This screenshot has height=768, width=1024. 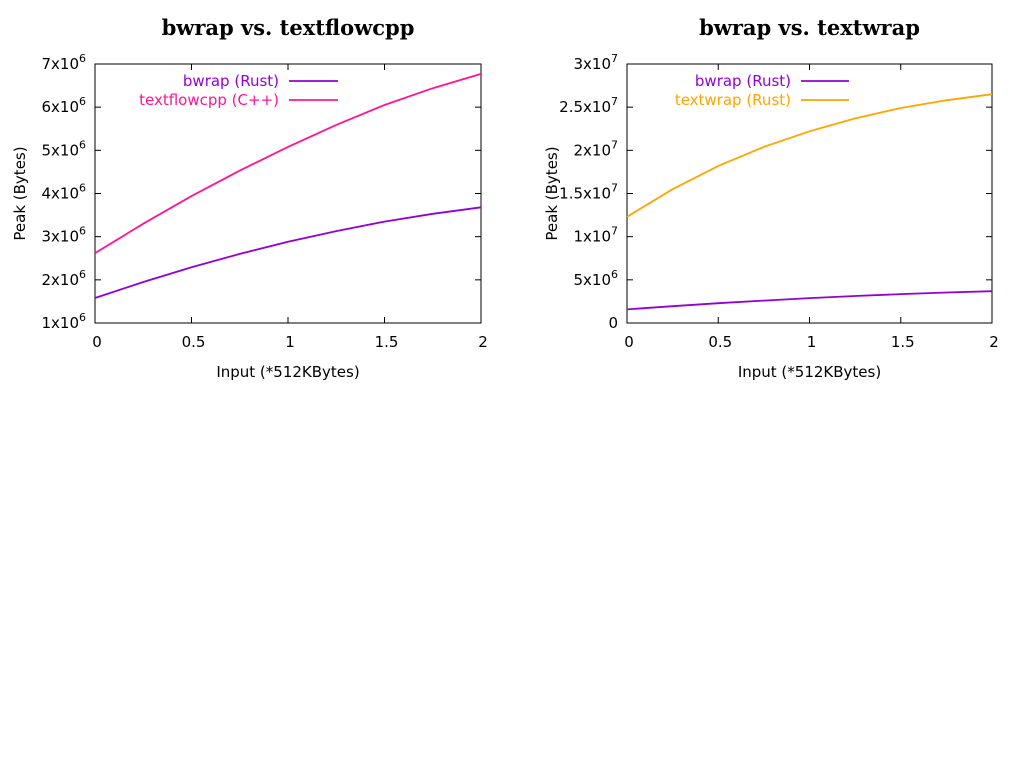 I want to click on y-tick-label: 1x10⁶, so click(x=63, y=321).